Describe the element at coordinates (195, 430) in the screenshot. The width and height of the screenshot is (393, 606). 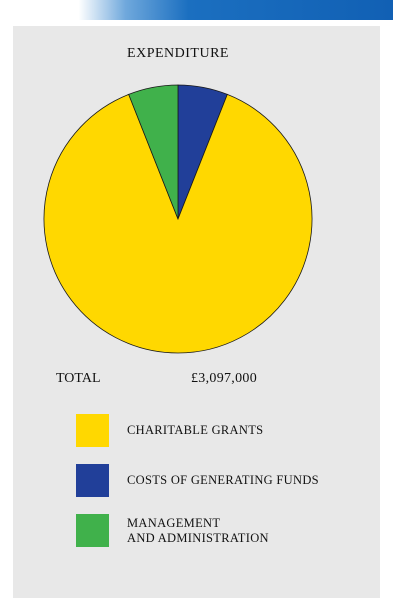
I see `legend-label: CHARITABLE GRANTS` at that location.